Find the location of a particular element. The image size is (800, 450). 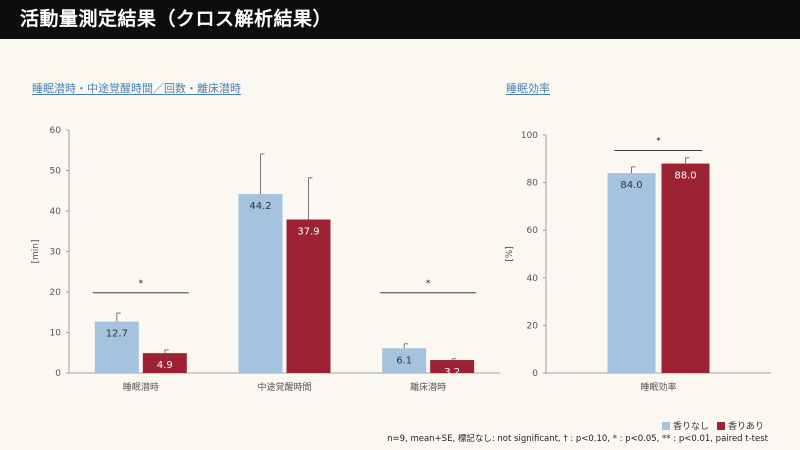

chart2-ytick-label: 40 is located at coordinates (533, 279).